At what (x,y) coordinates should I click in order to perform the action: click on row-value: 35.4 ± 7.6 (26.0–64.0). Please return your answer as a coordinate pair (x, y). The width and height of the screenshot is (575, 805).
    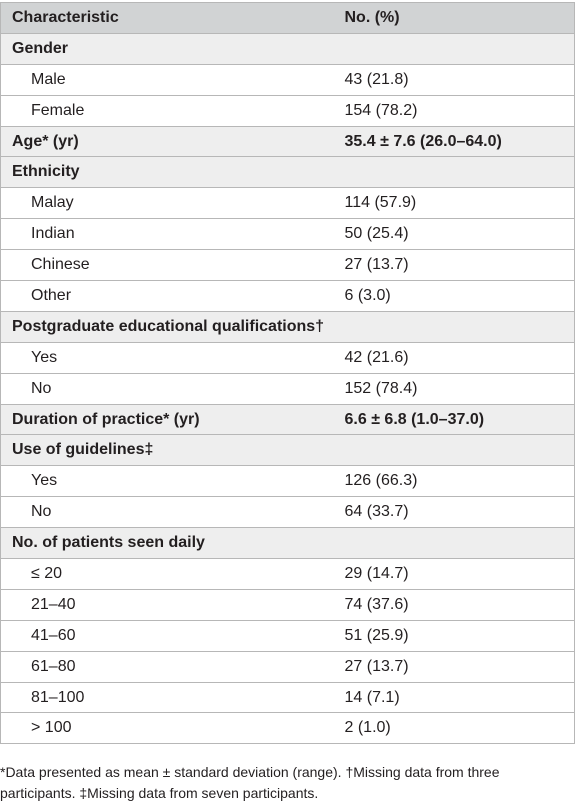
    Looking at the image, I should click on (459, 142).